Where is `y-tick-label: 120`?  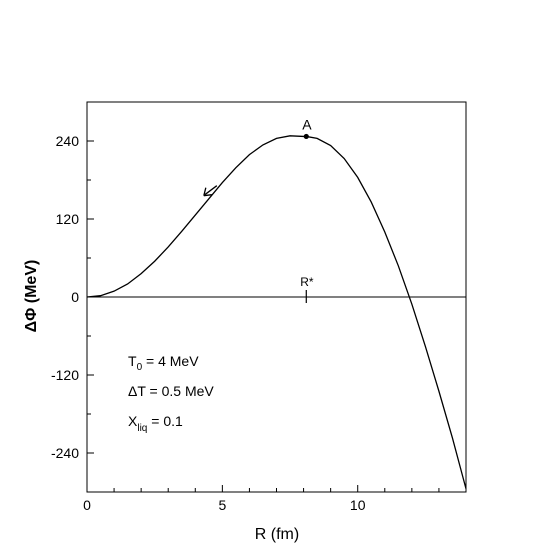 y-tick-label: 120 is located at coordinates (68, 219).